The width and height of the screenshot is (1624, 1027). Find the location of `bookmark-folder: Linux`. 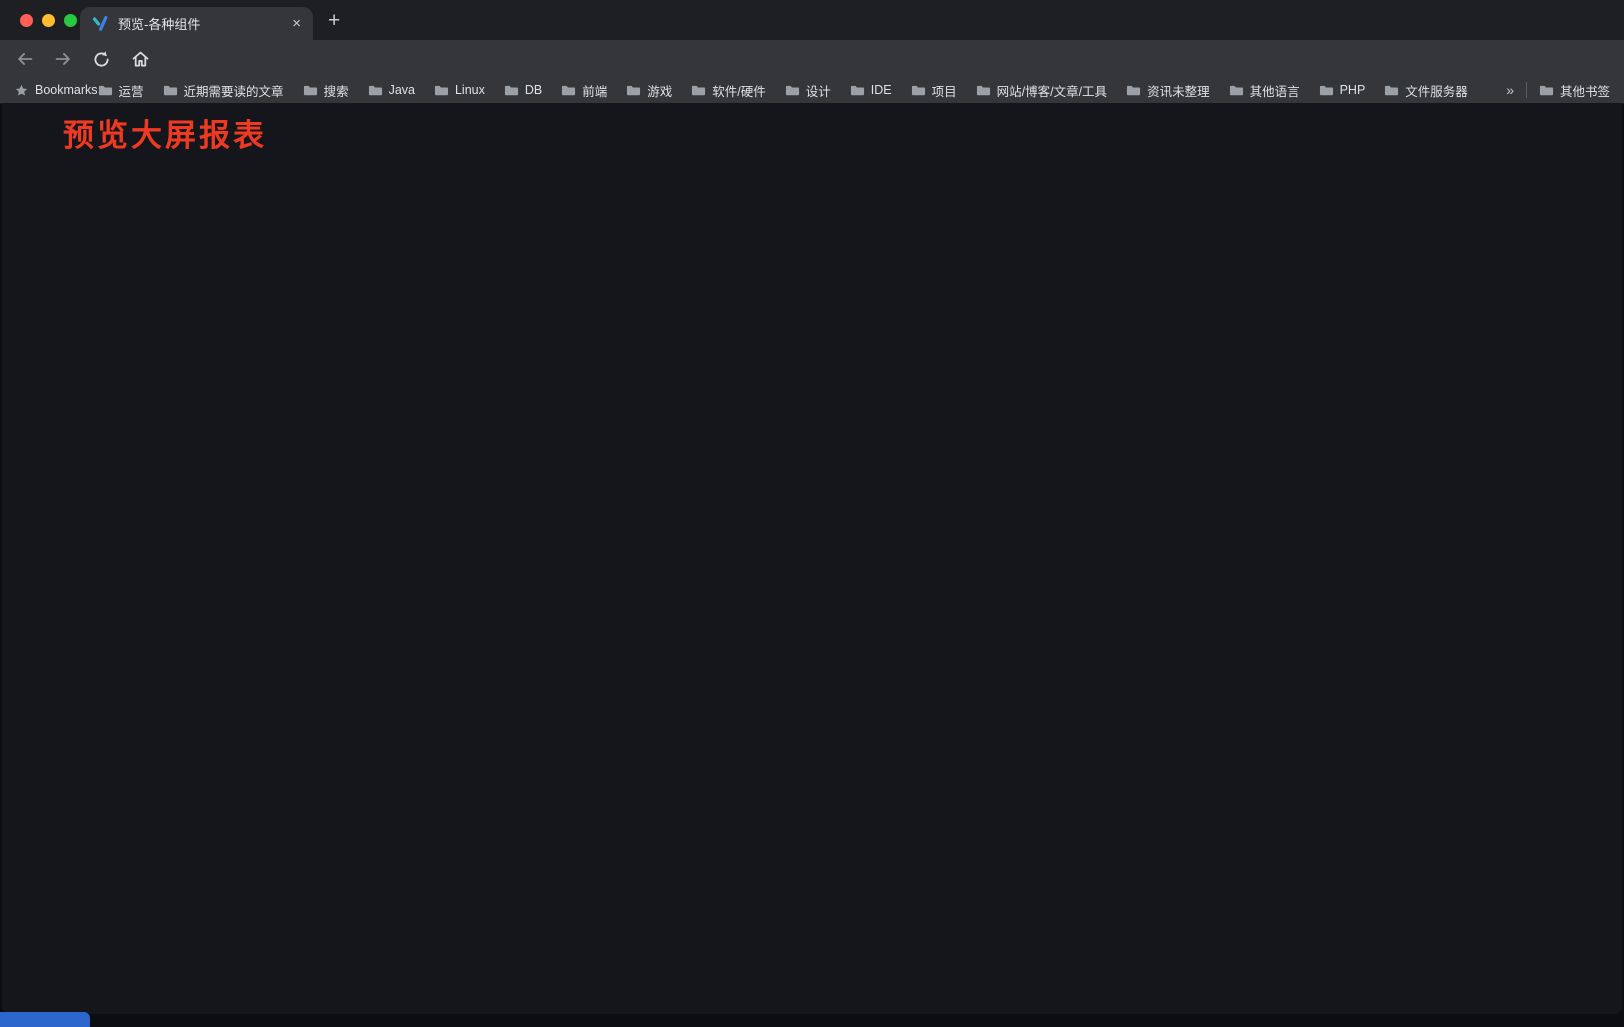

bookmark-folder: Linux is located at coordinates (459, 90).